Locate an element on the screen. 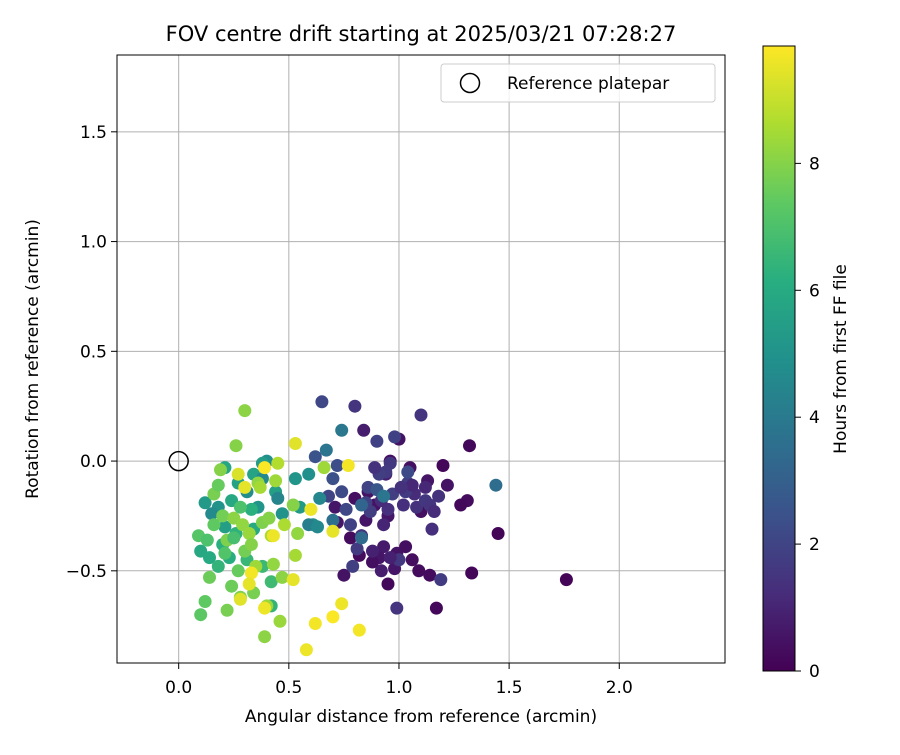 This screenshot has width=900, height=755. y-tick-label: 1.5 is located at coordinates (93, 133).